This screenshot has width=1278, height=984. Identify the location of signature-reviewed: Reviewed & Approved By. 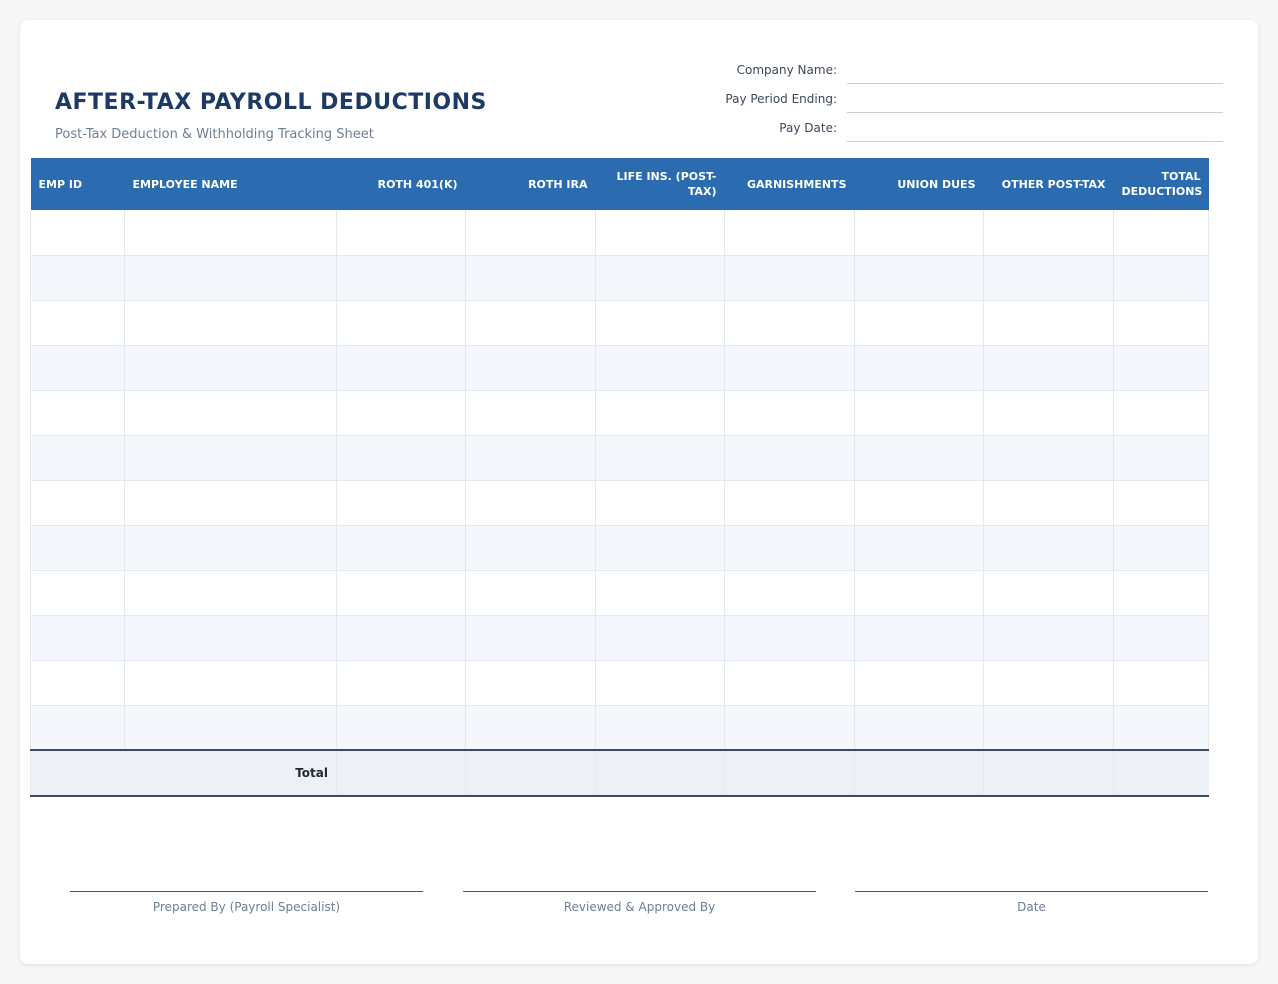
(639, 902).